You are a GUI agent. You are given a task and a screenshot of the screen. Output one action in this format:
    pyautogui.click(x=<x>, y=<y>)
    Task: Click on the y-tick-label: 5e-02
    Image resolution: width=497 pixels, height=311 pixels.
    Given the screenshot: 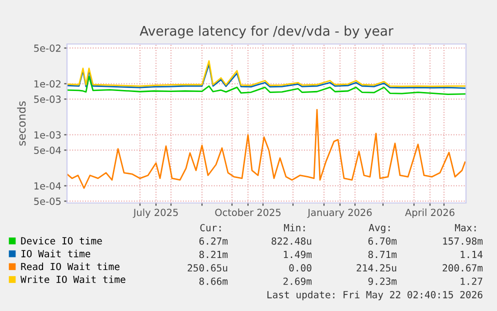 What is the action you would take?
    pyautogui.click(x=47, y=48)
    